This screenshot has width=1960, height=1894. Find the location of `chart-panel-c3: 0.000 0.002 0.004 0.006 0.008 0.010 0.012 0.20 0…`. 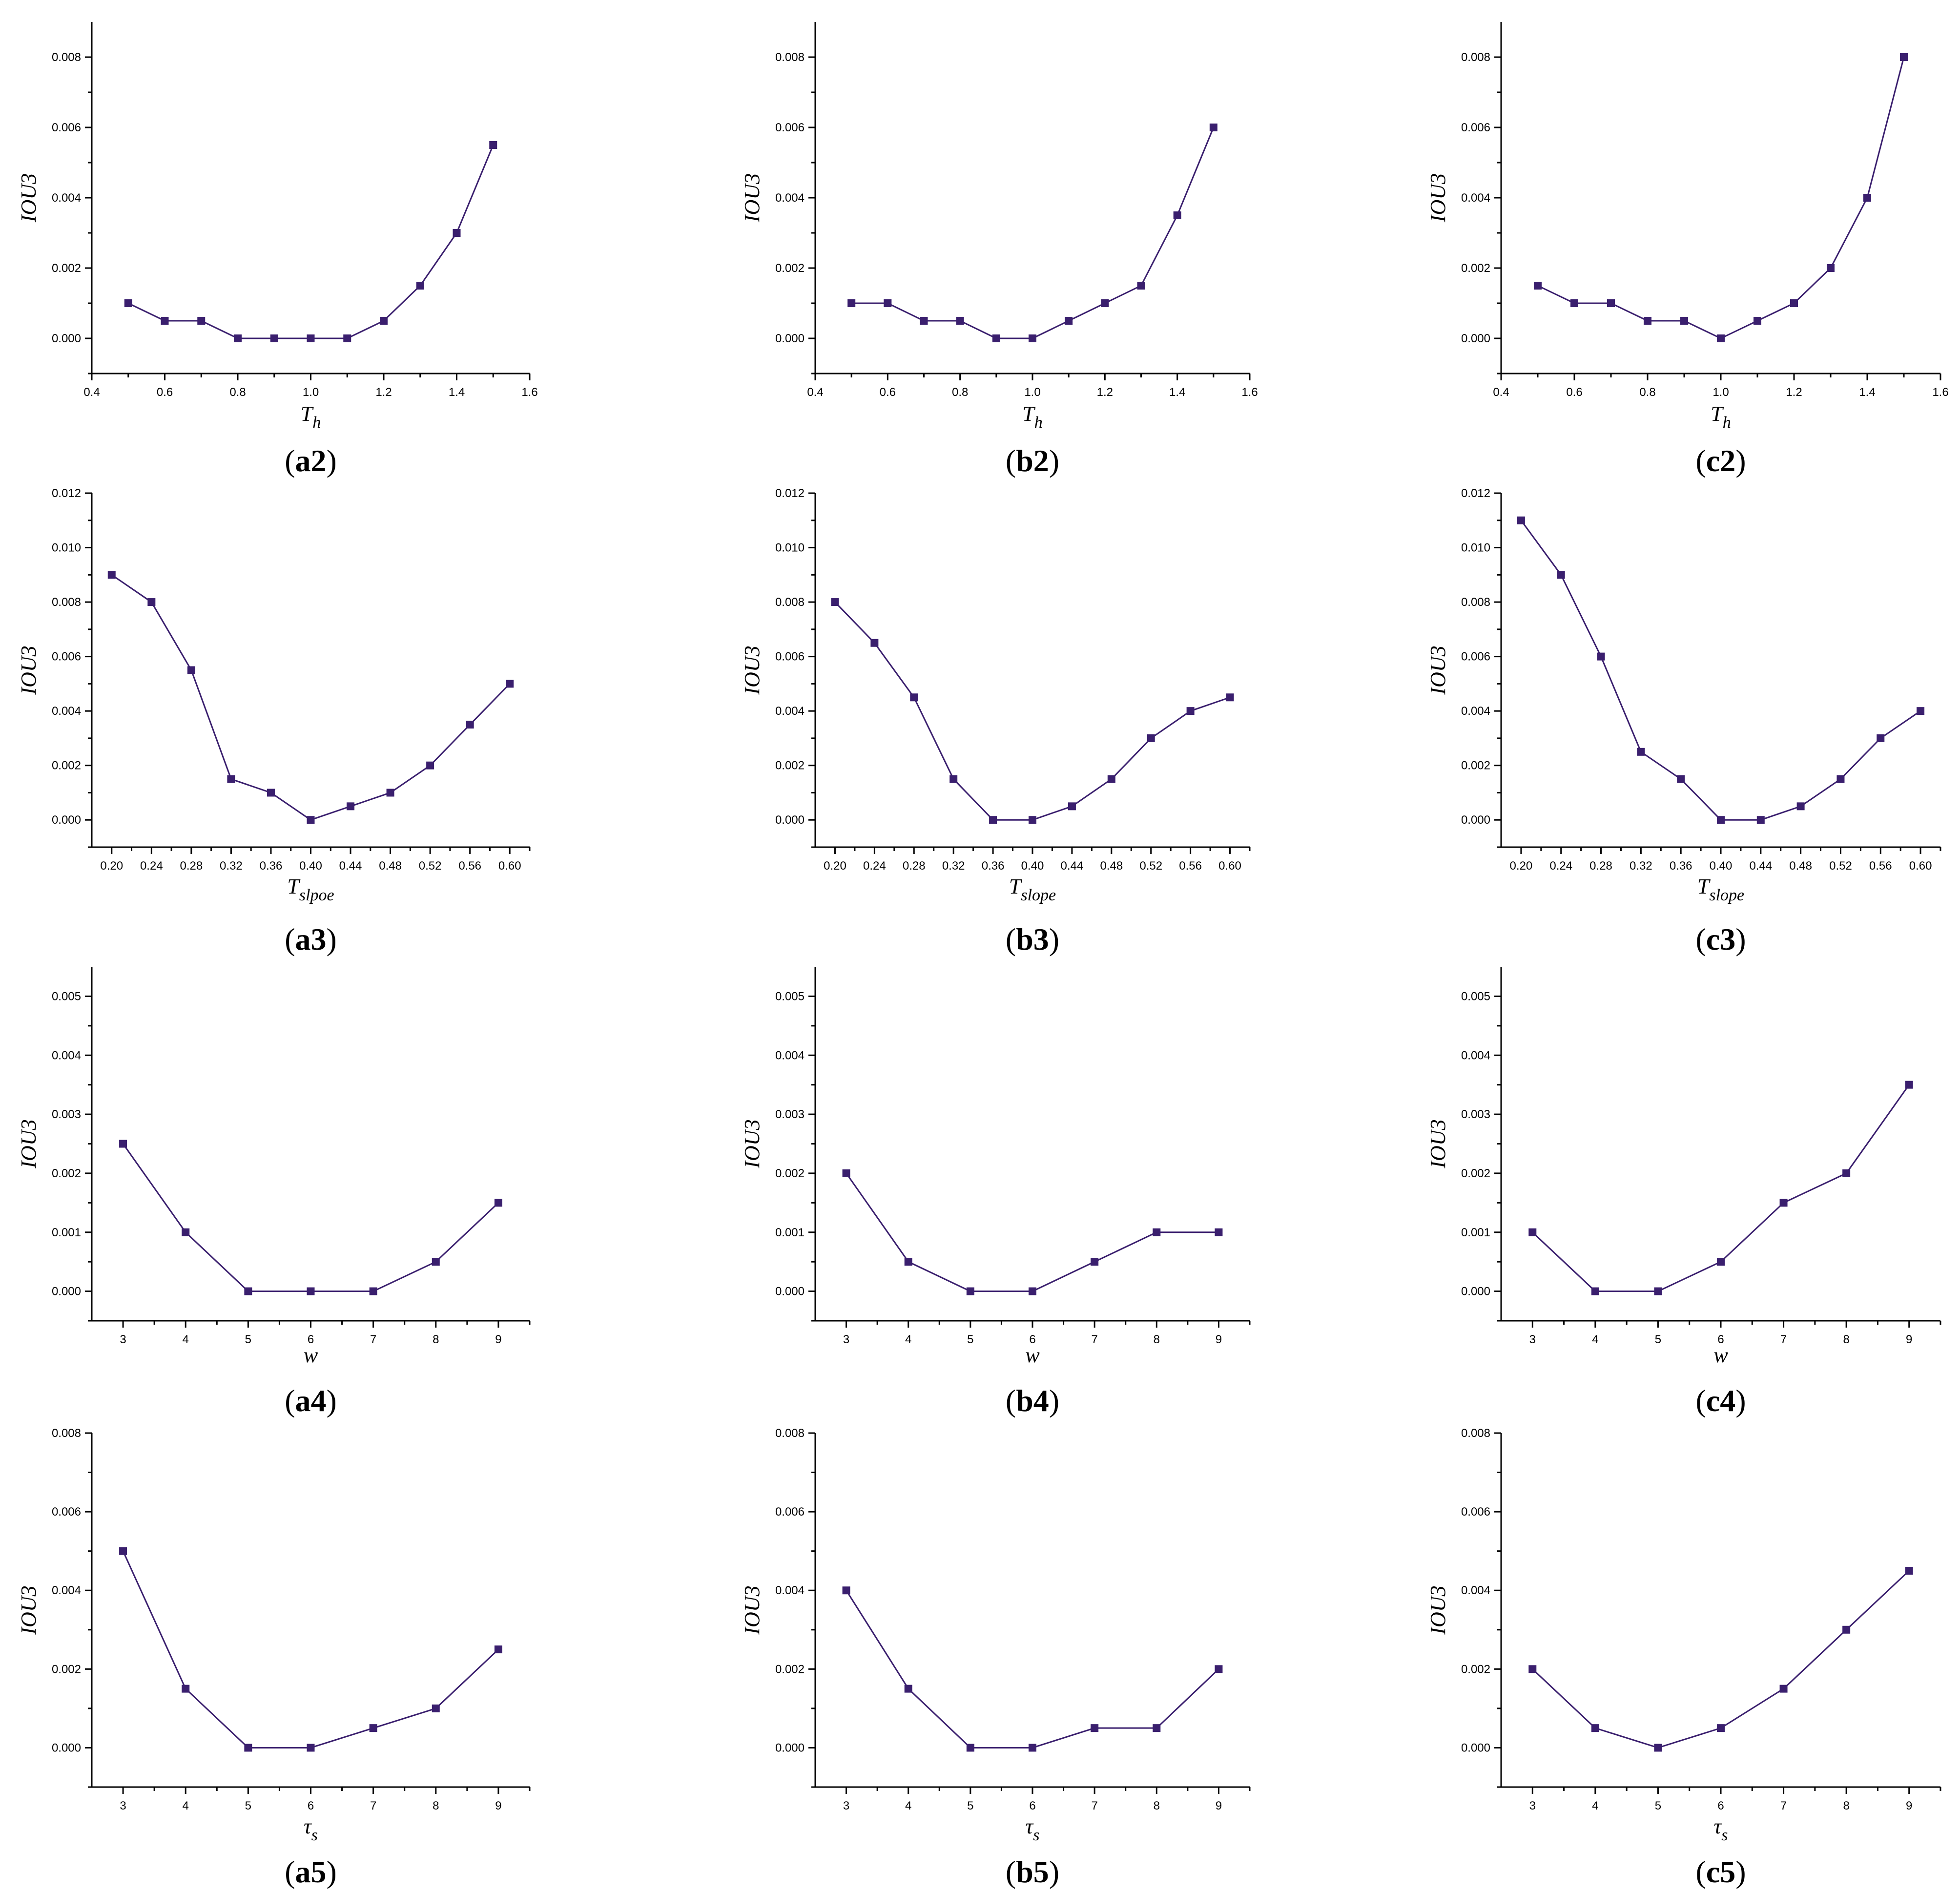

chart-panel-c3: 0.000 0.002 0.004 0.006 0.008 0.010 0.012 0.20 0… is located at coordinates (1683, 722).